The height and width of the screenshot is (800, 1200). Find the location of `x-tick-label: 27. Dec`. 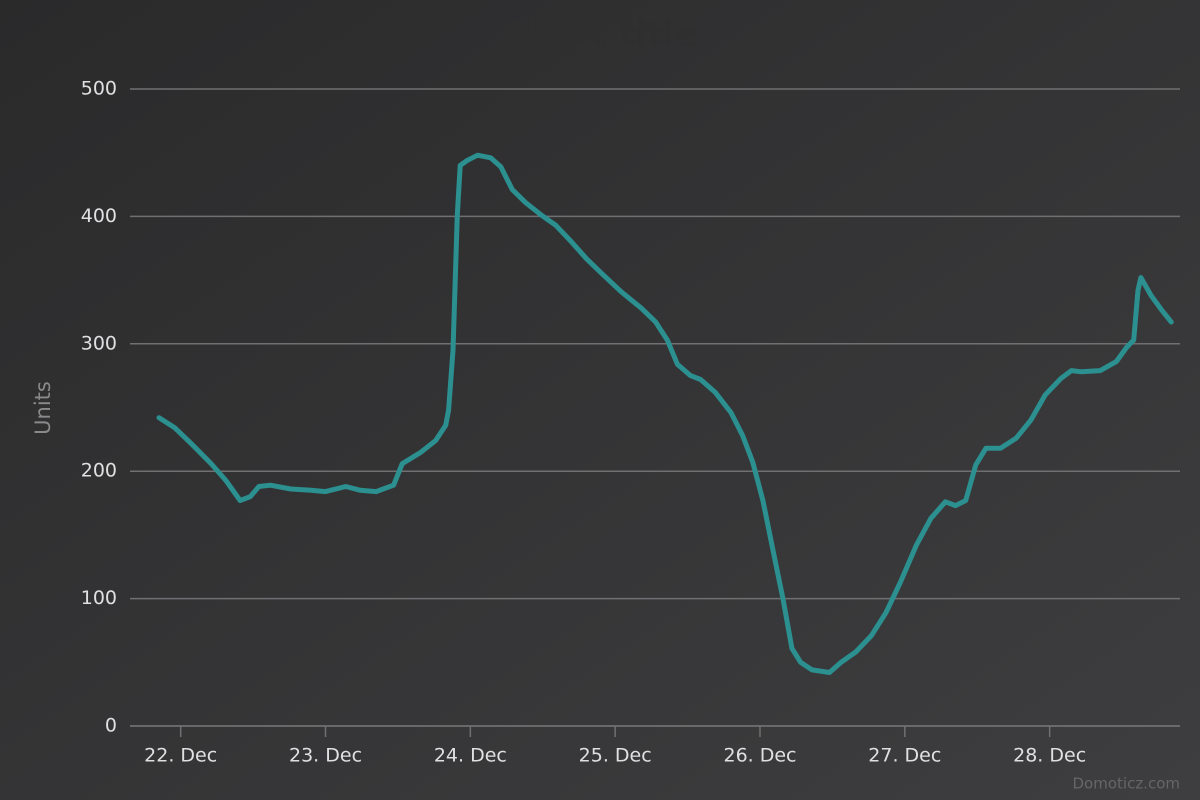

x-tick-label: 27. Dec is located at coordinates (904, 756).